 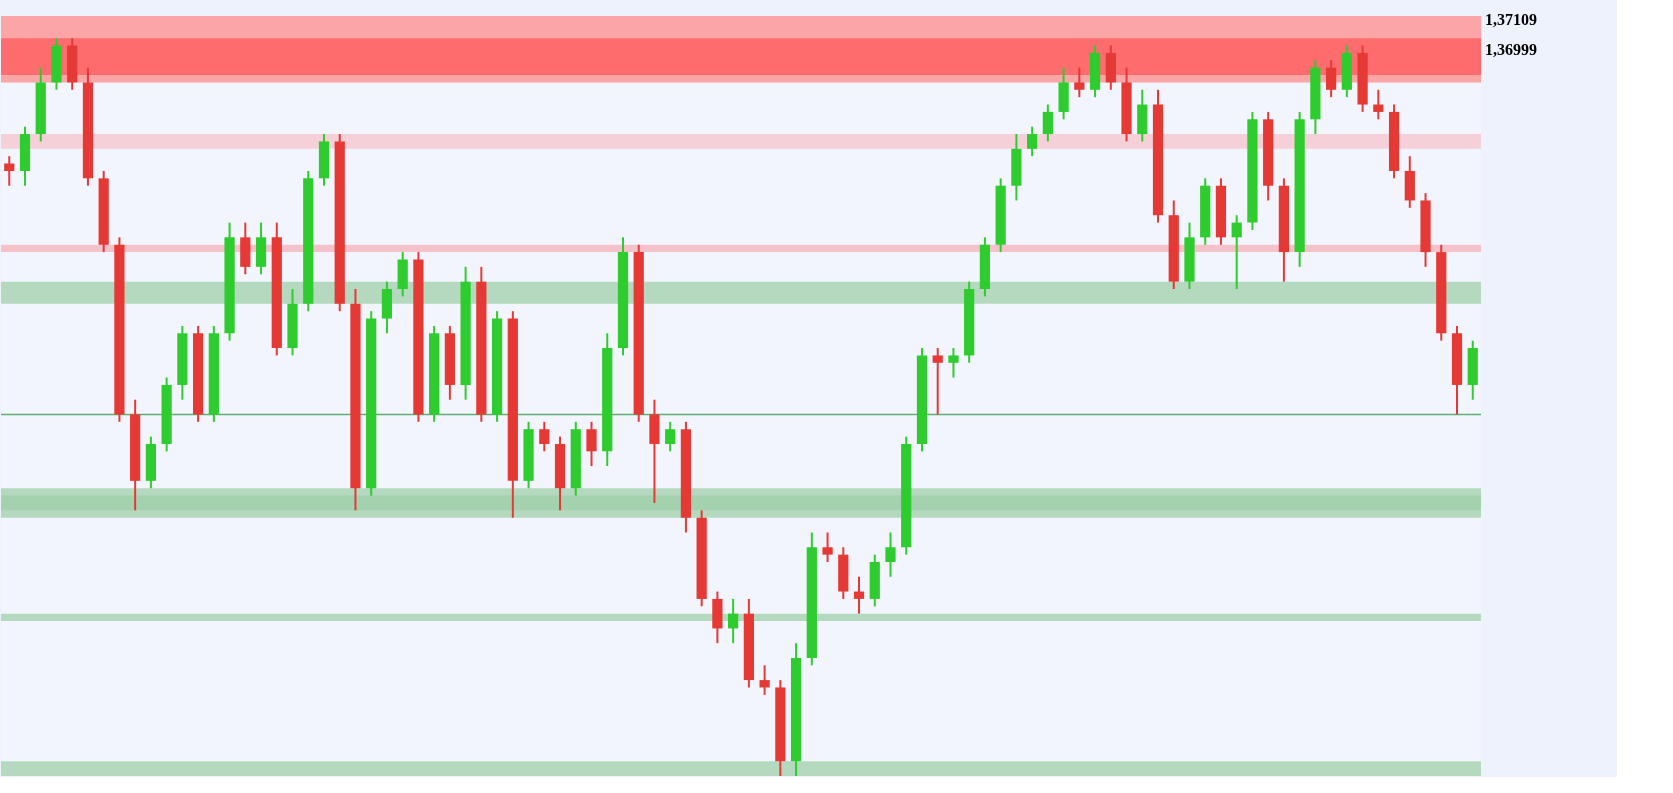 What do you see at coordinates (1511, 19) in the screenshot?
I see `text: 1,37109` at bounding box center [1511, 19].